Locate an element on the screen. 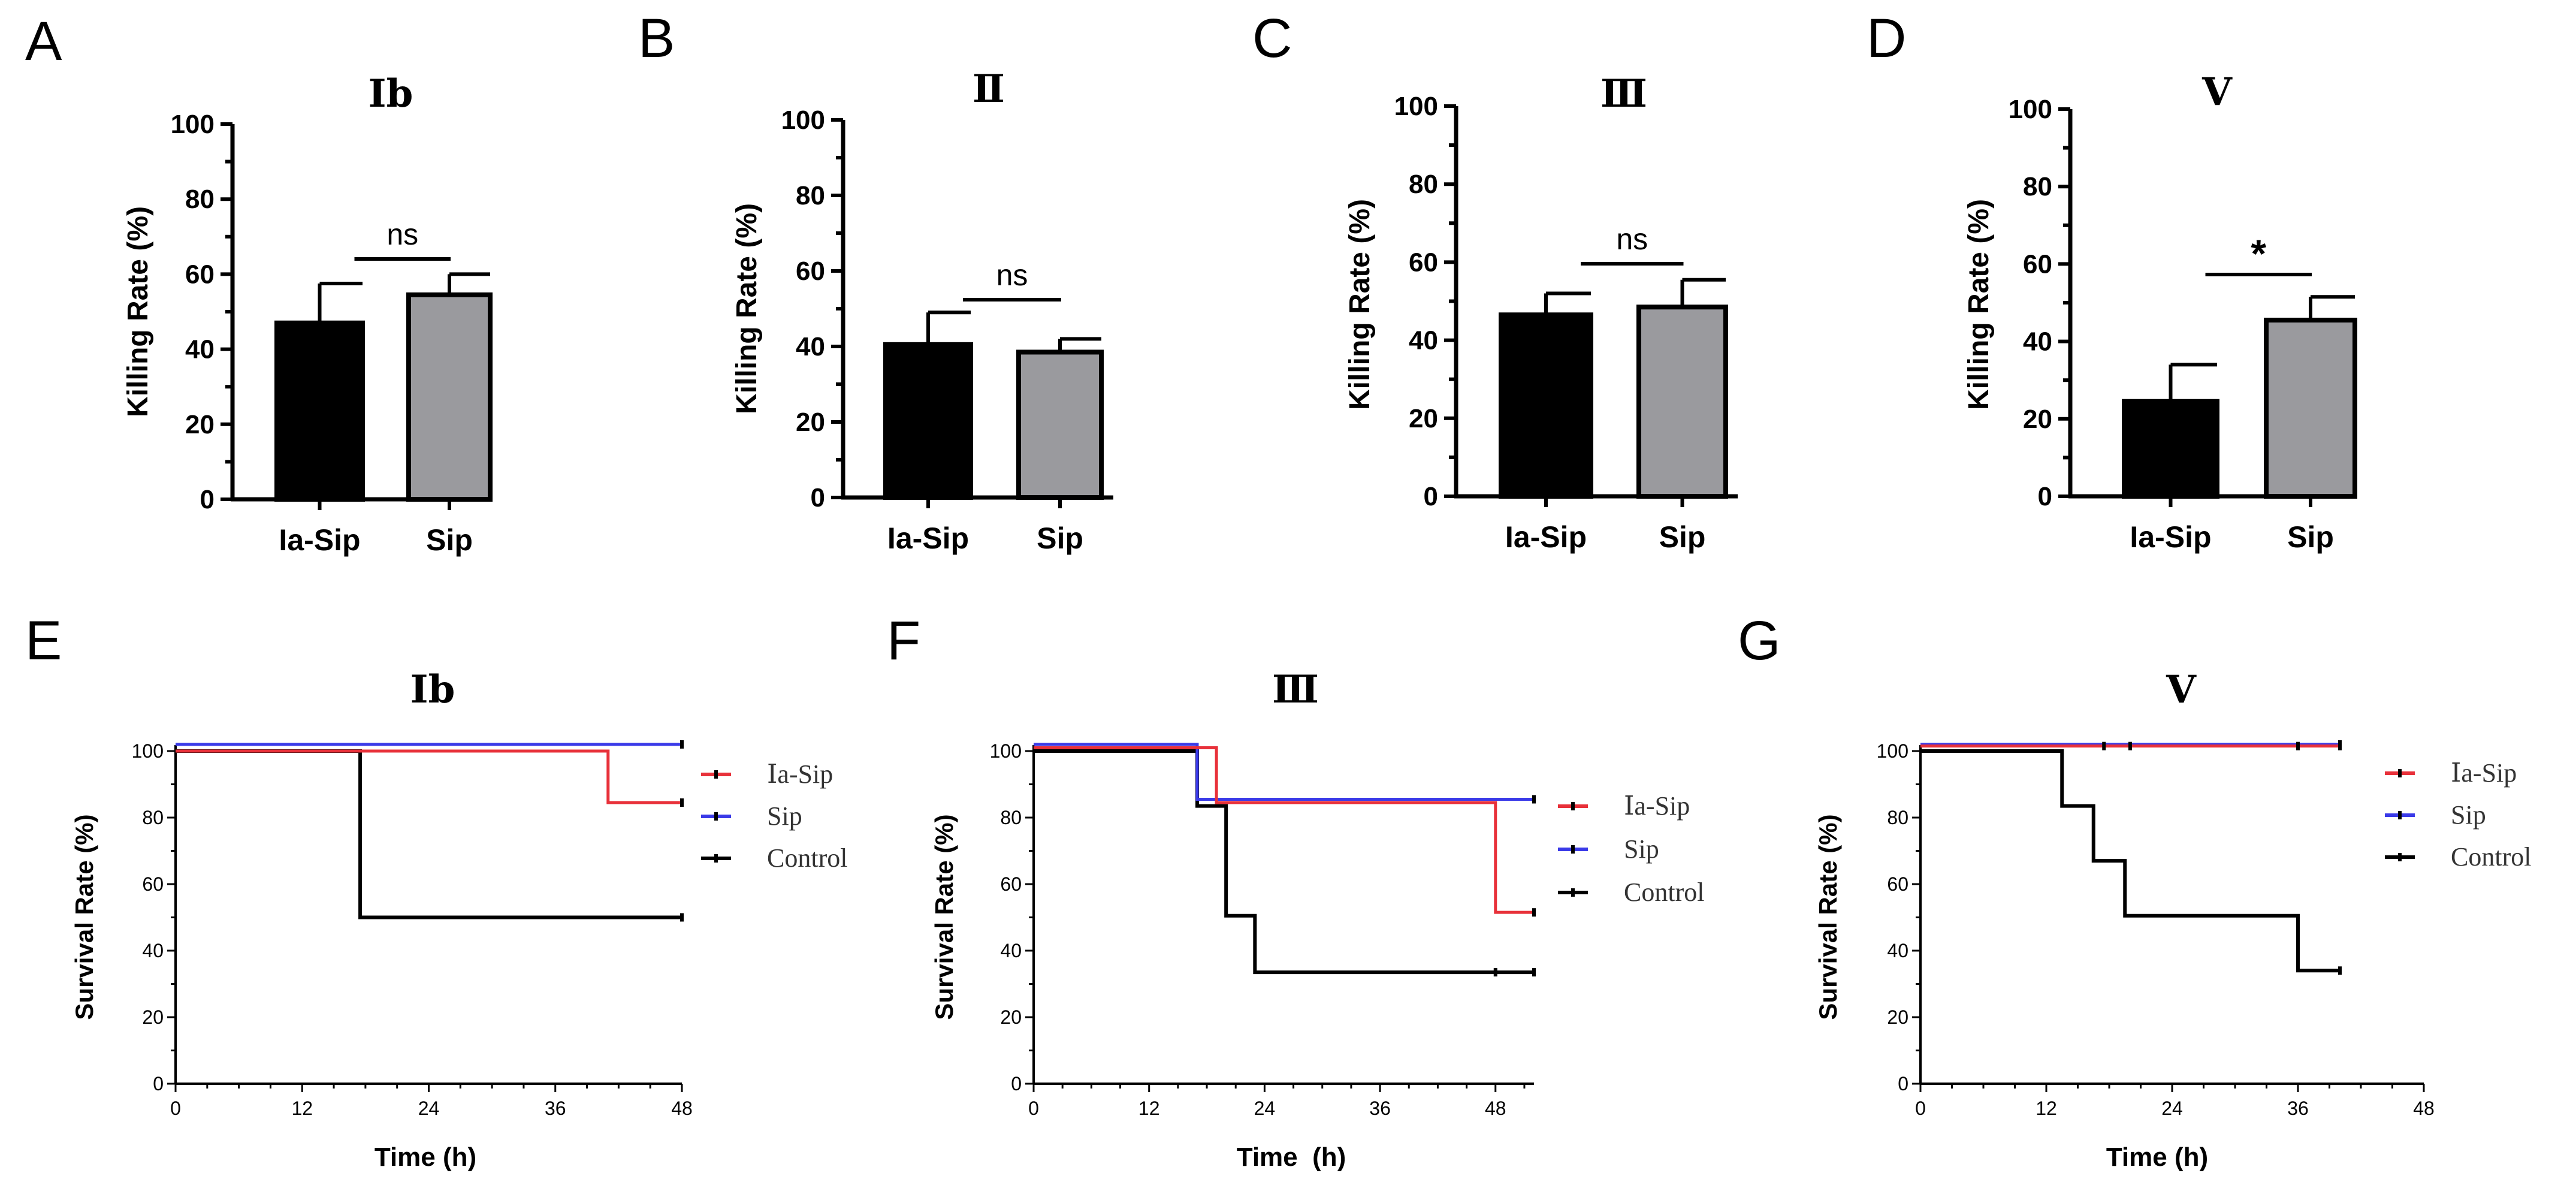  chart-title: Ⅲ is located at coordinates (1295, 689).